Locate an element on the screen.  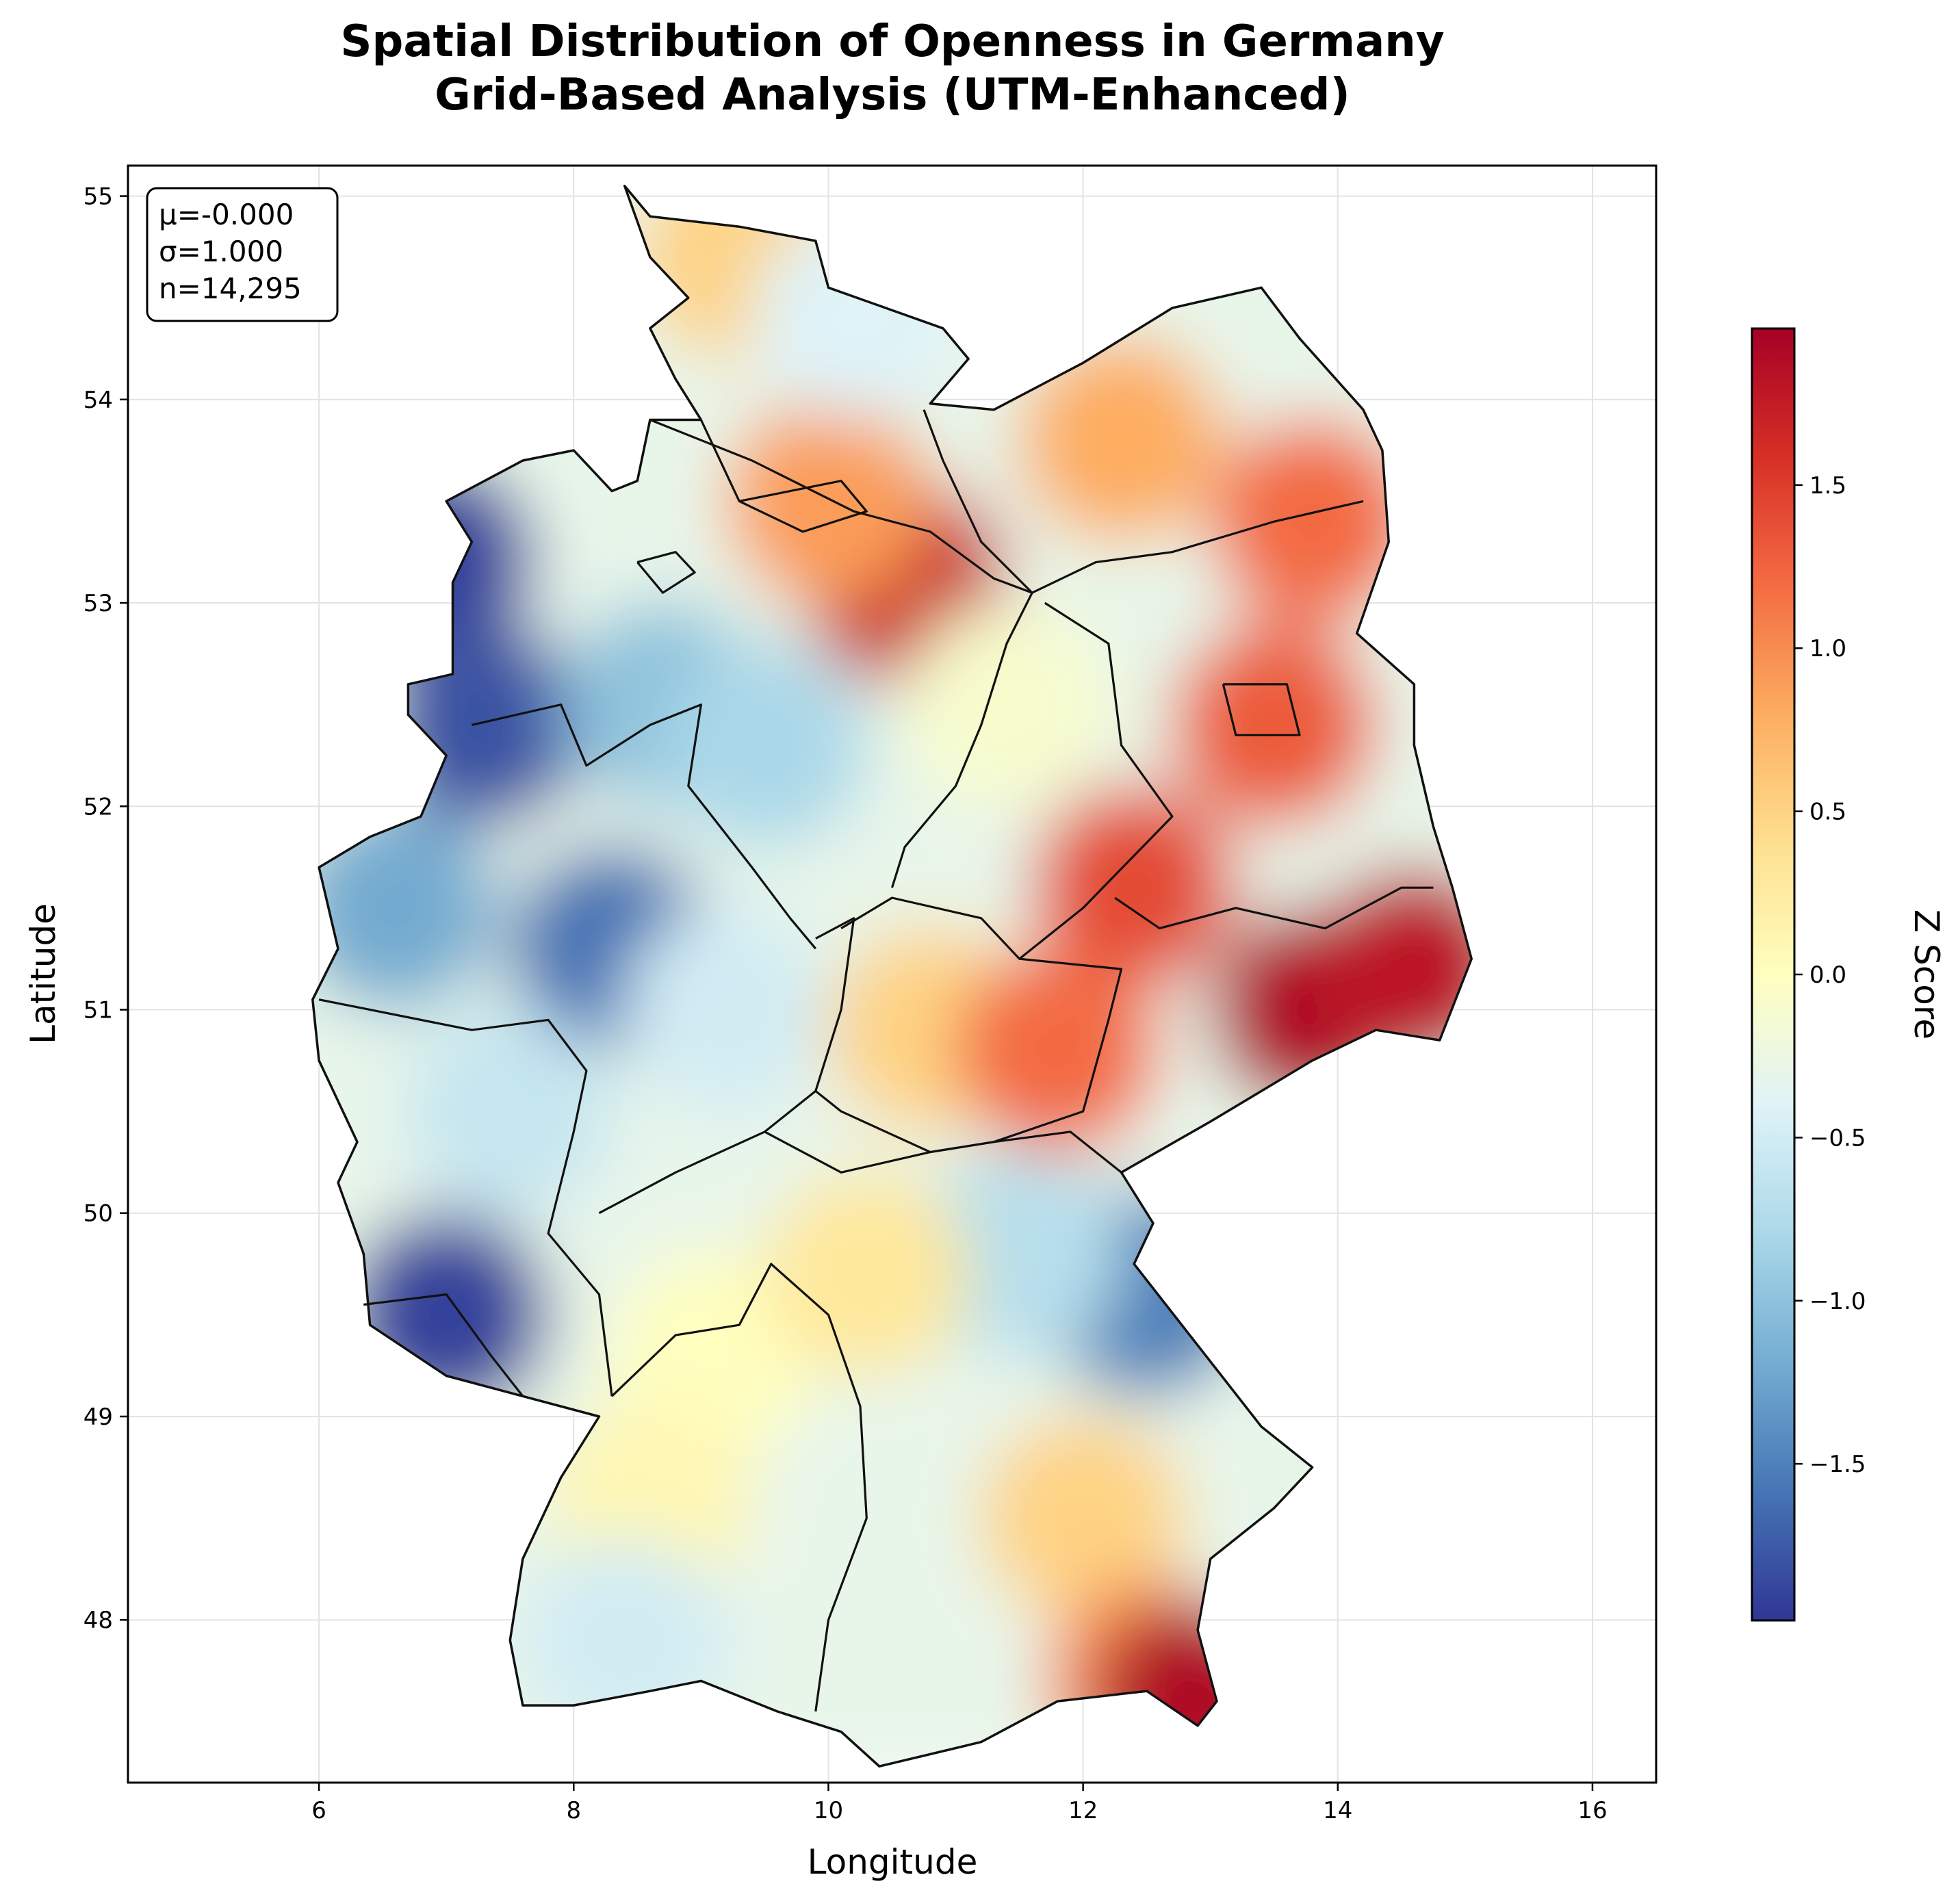
stats-n: n=14,295 is located at coordinates (230, 288).